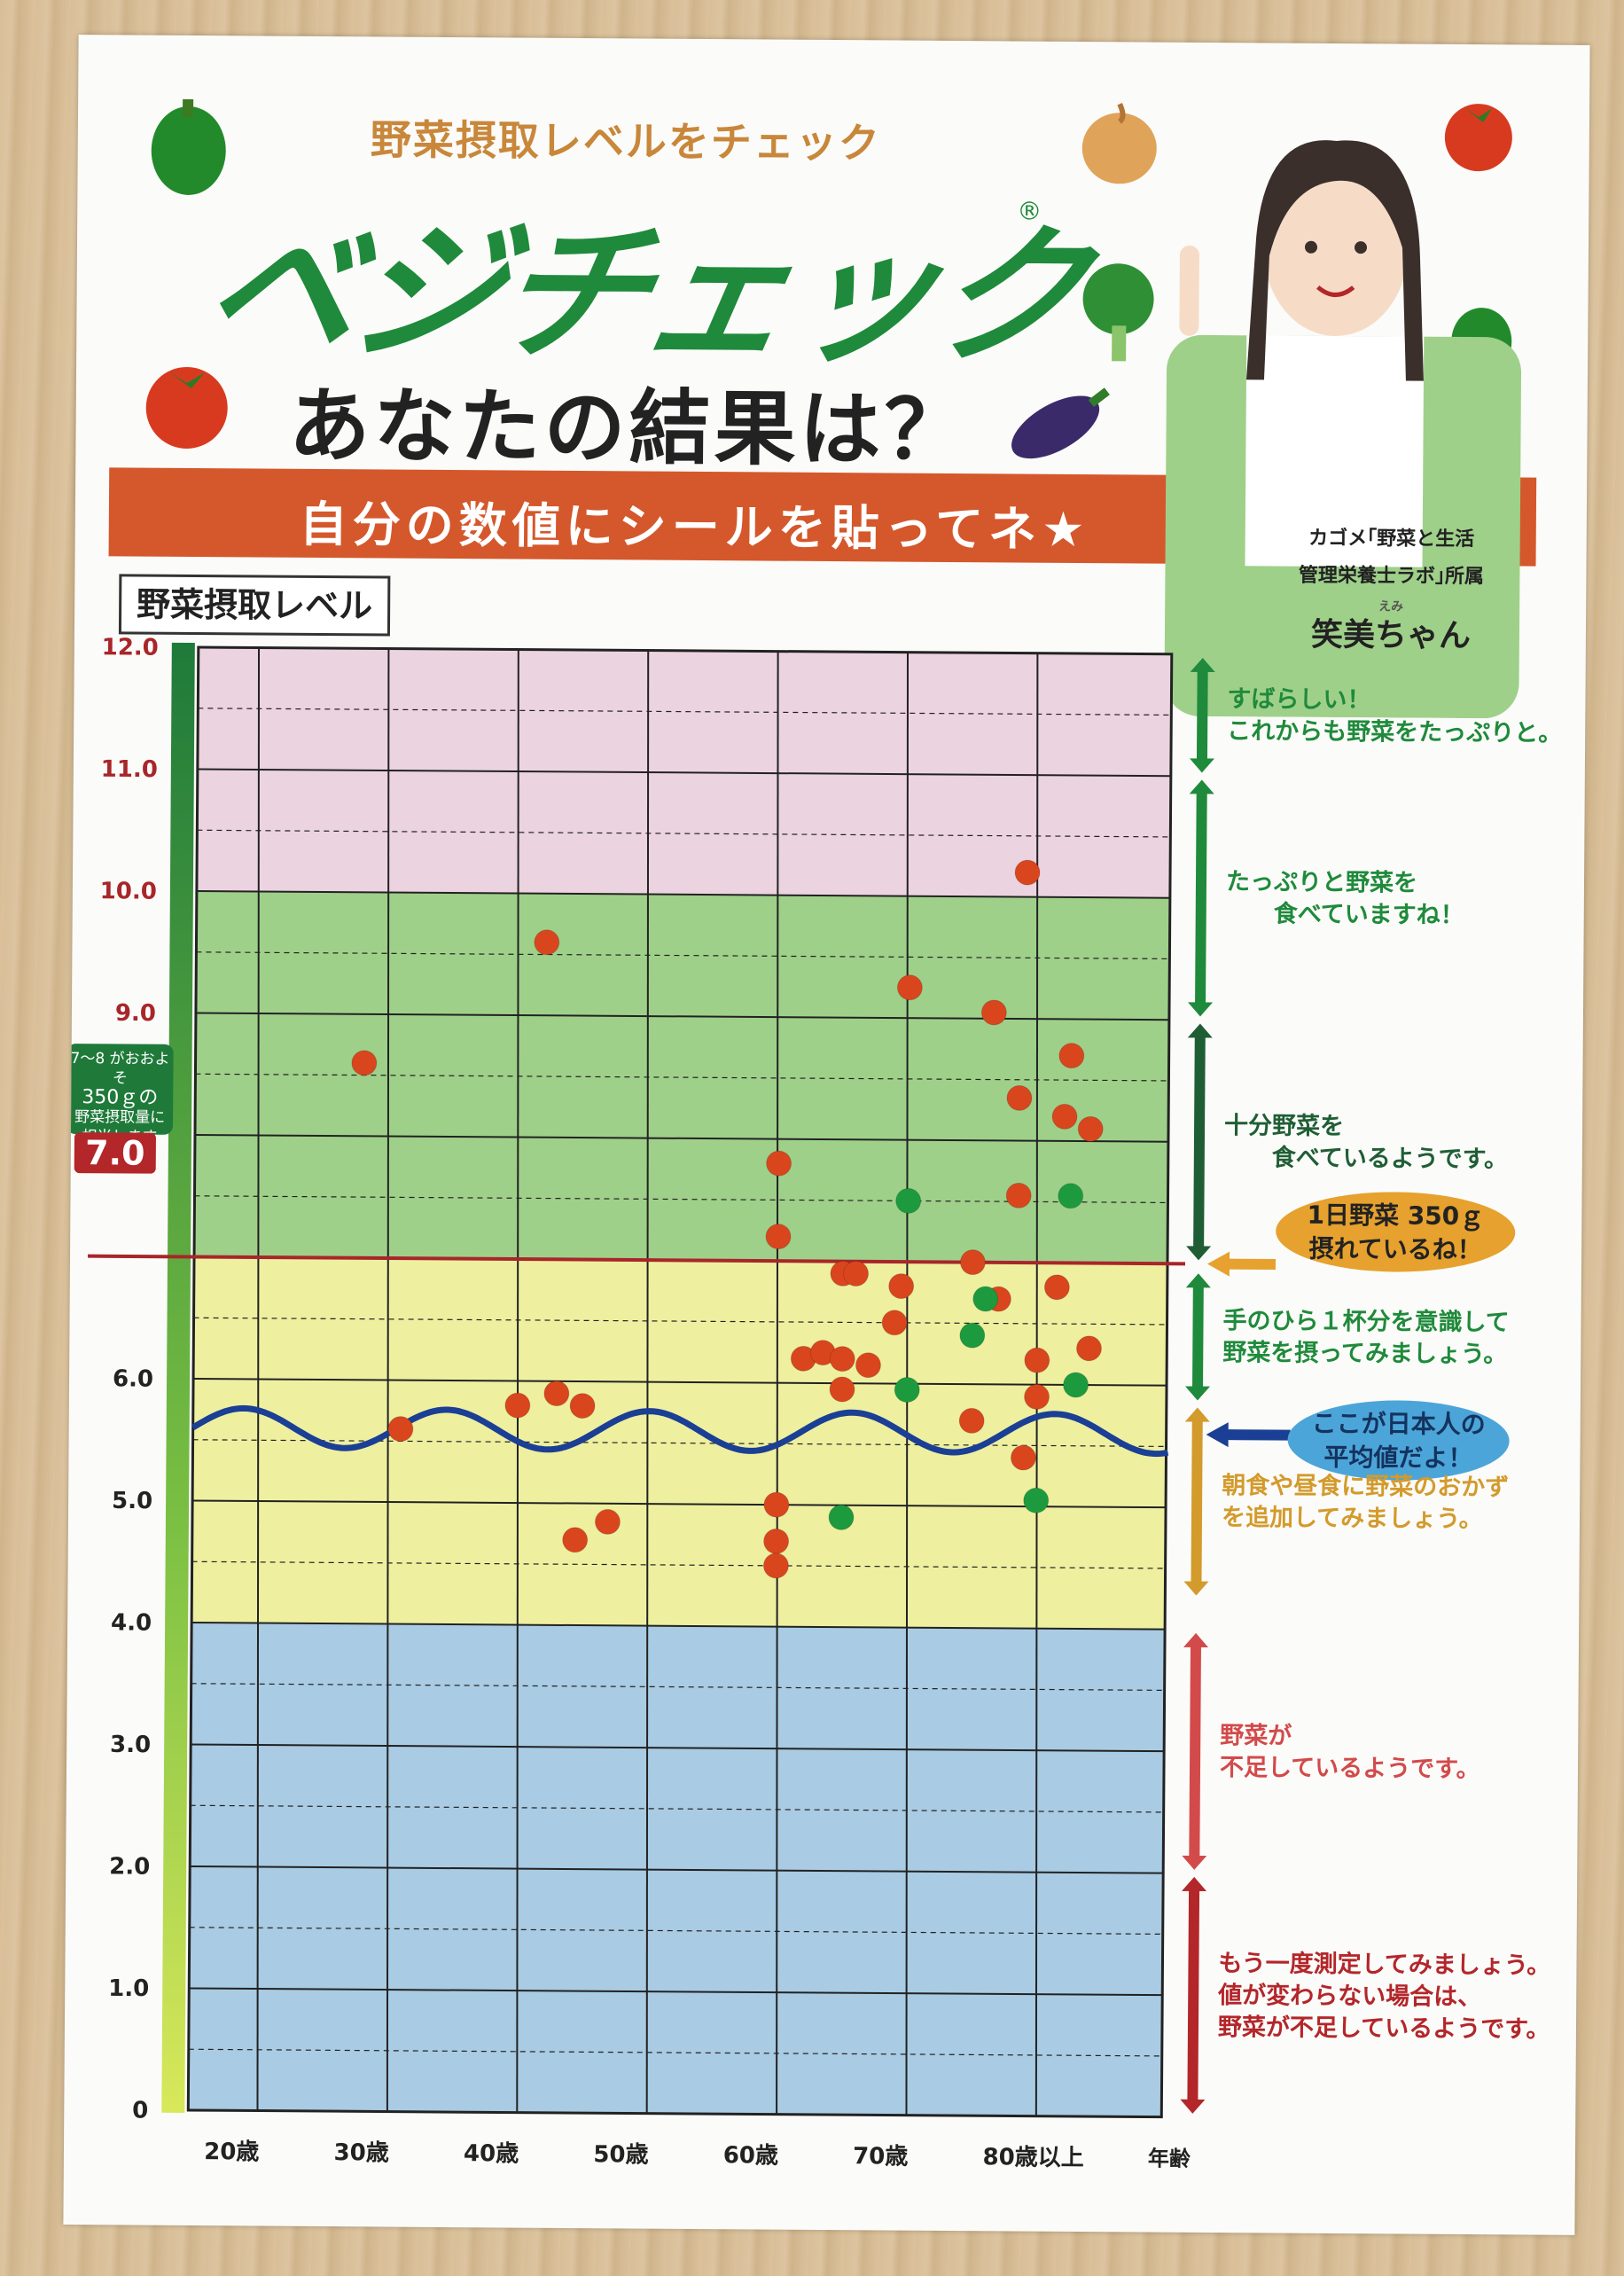 The width and height of the screenshot is (1624, 2276). I want to click on bubble-average: ここが日本人の 平均値だよ！, so click(1398, 1440).